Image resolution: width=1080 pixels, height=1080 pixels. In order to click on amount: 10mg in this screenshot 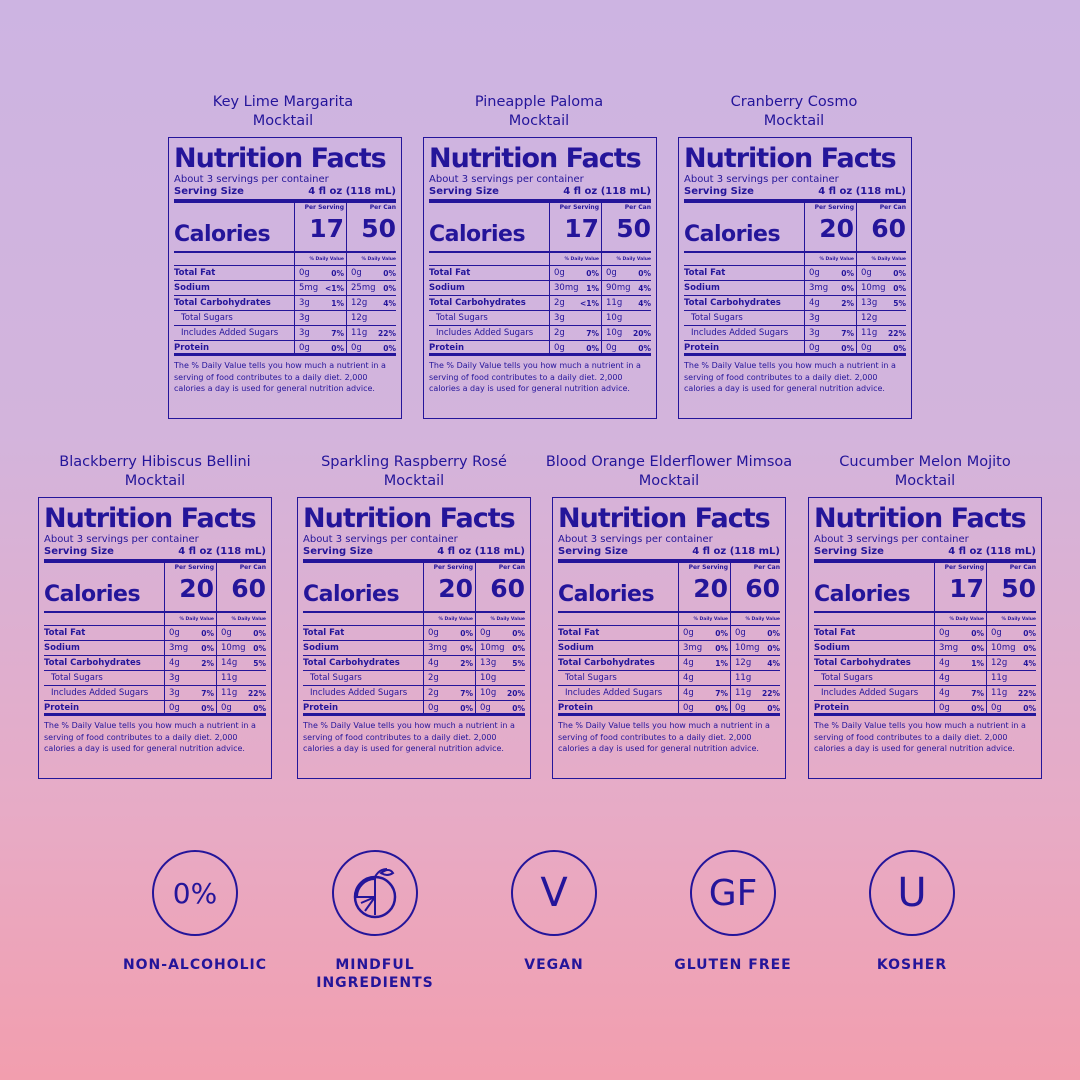, I will do `click(1003, 648)`.